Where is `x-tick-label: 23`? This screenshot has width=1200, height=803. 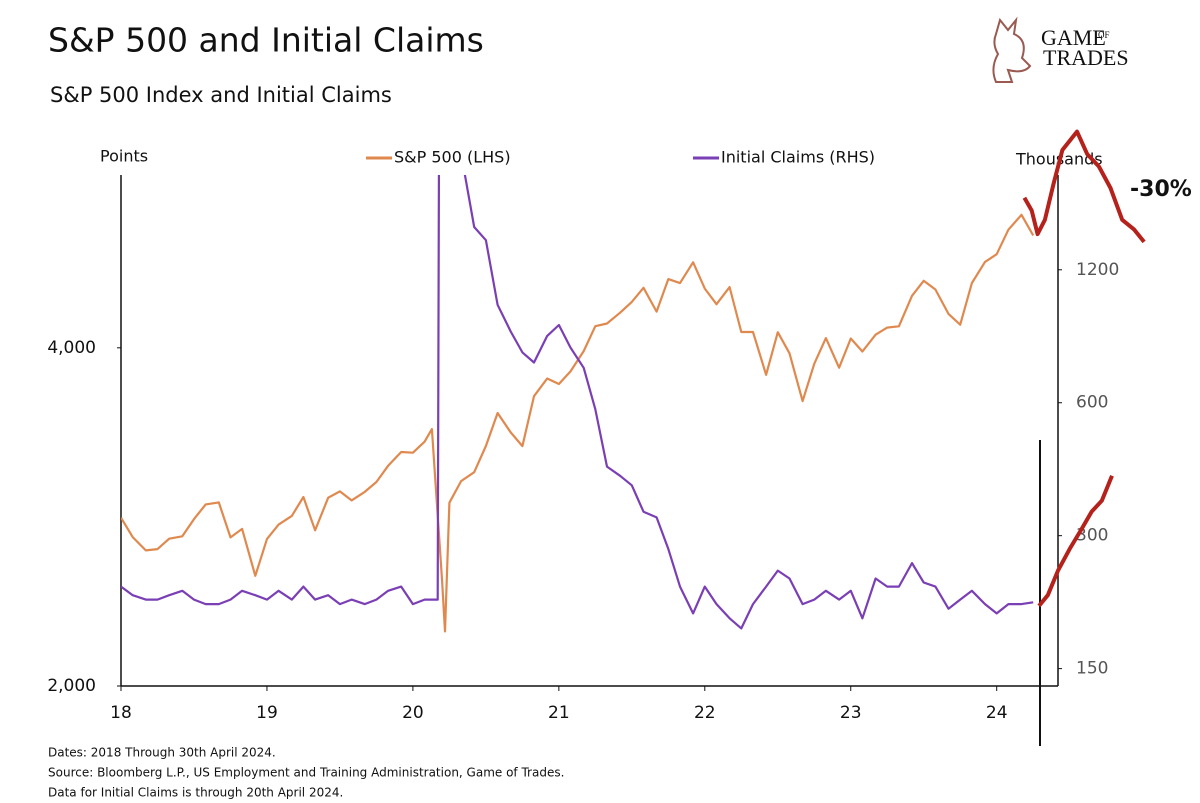 x-tick-label: 23 is located at coordinates (851, 713).